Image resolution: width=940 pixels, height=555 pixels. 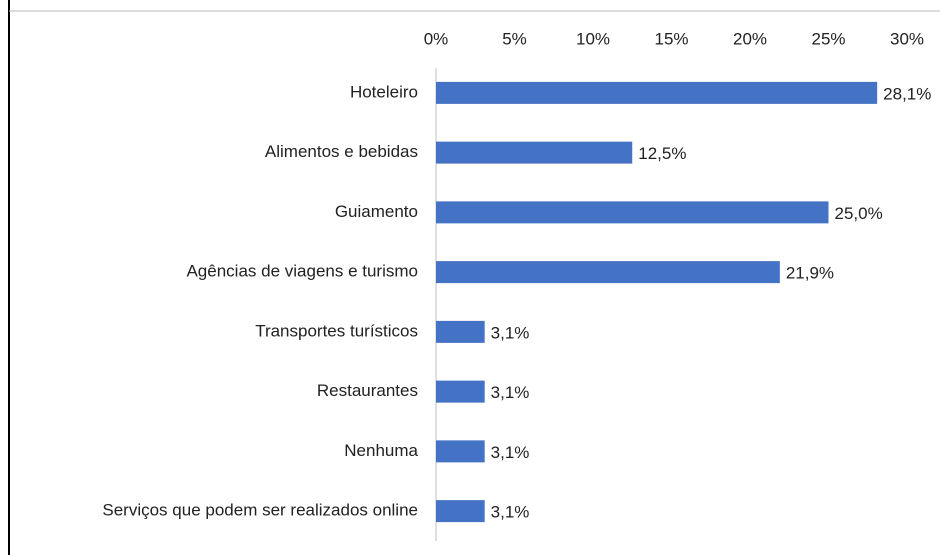 What do you see at coordinates (593, 38) in the screenshot?
I see `x-tick-label: 10%` at bounding box center [593, 38].